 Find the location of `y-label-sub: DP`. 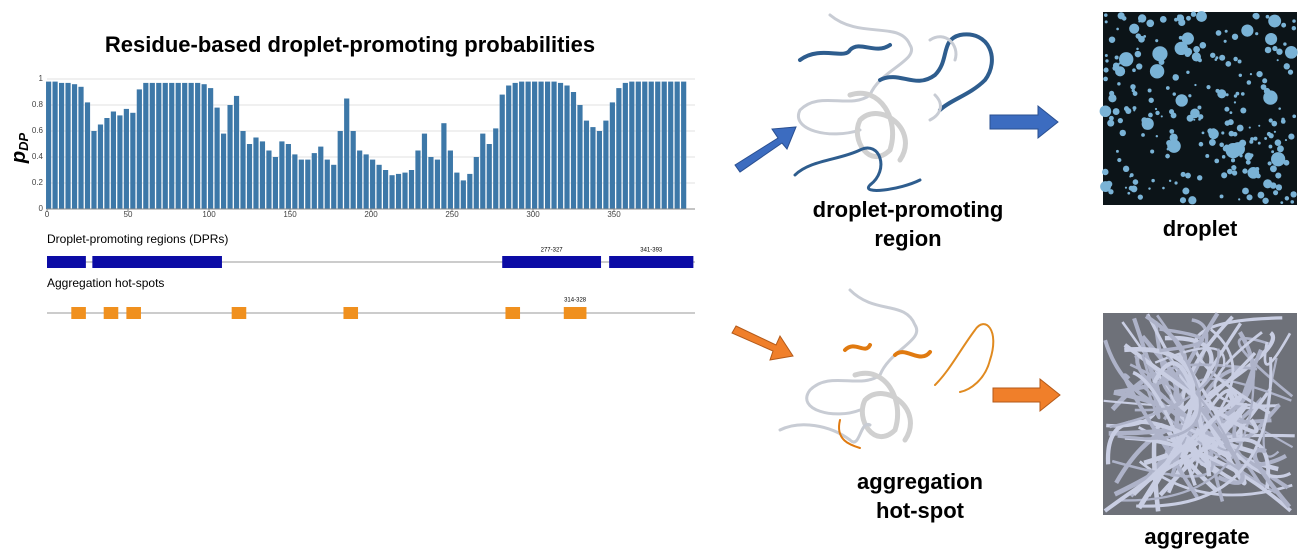

y-label-sub: DP is located at coordinates (23, 142).